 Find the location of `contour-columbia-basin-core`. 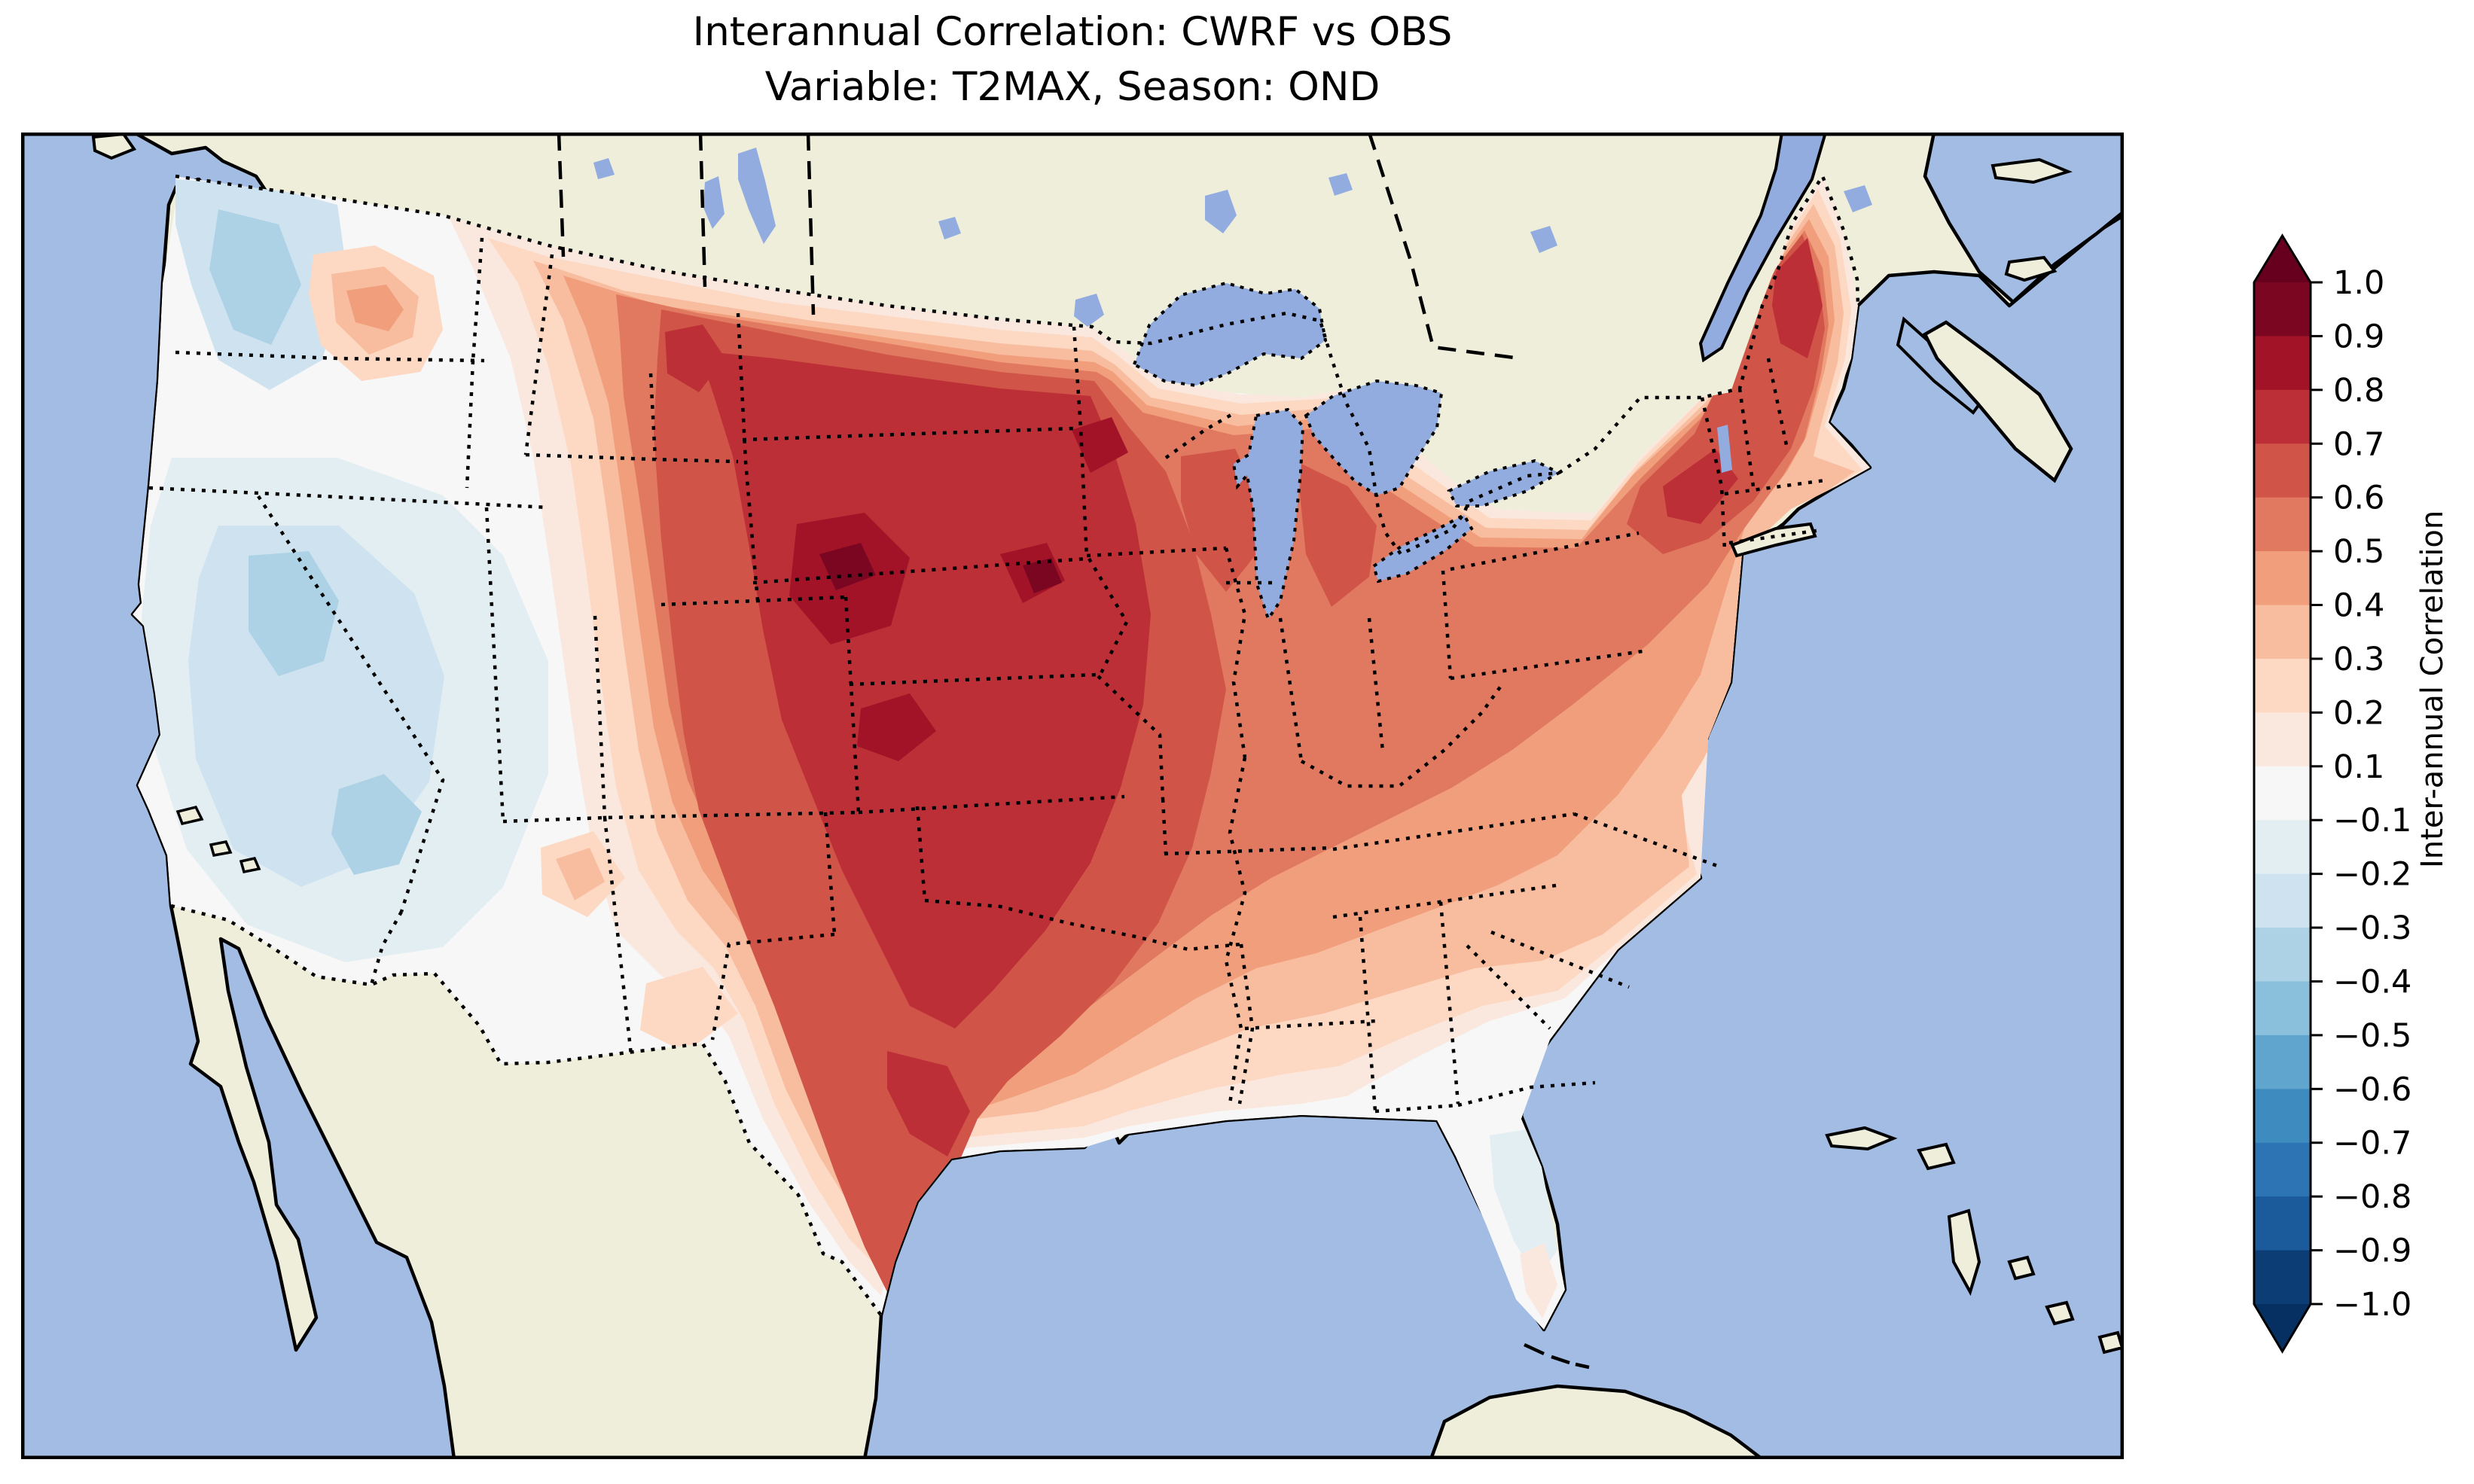

contour-columbia-basin-core is located at coordinates (375, 308).